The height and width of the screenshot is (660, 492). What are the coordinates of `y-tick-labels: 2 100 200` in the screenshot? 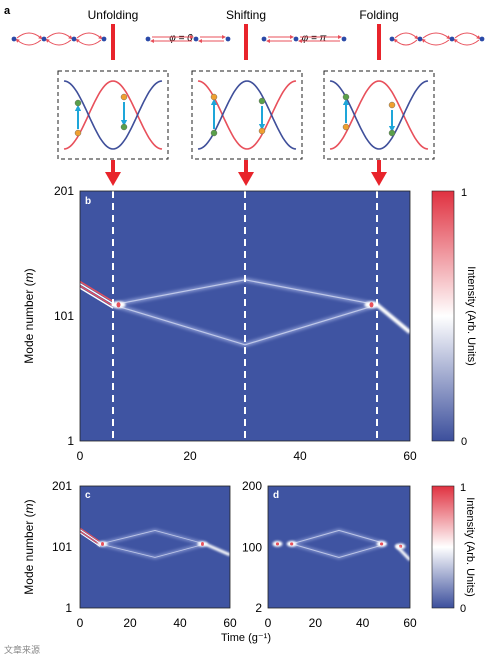 It's located at (252, 547).